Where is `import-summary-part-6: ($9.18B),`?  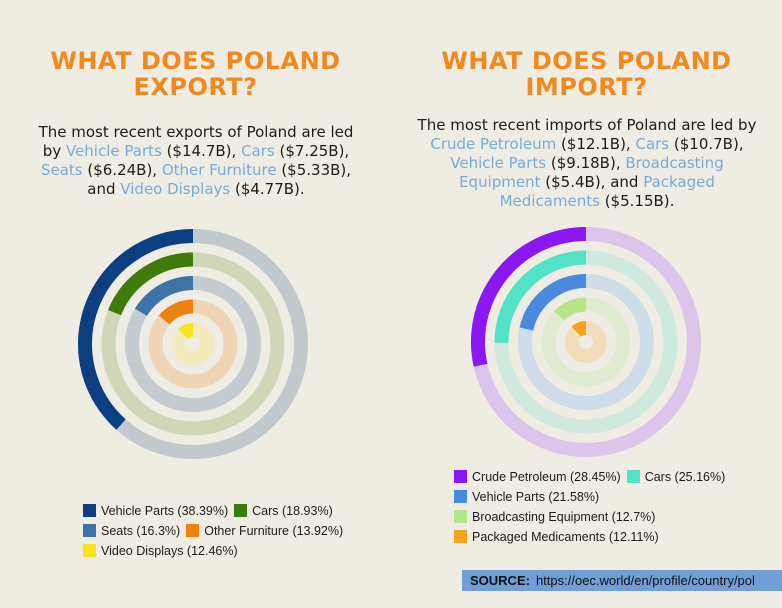 import-summary-part-6: ($9.18B), is located at coordinates (586, 163).